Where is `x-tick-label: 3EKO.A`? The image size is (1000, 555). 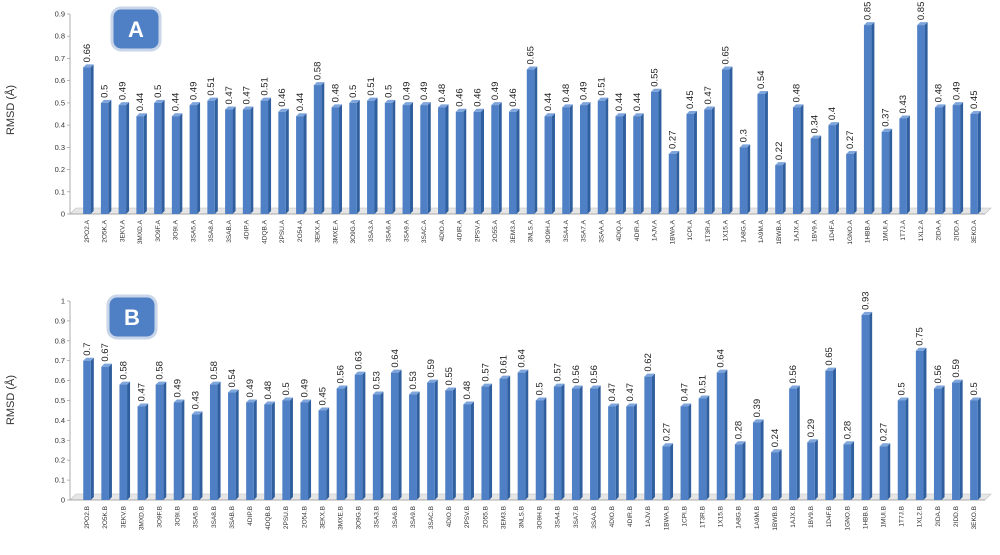 x-tick-label: 3EKO.A is located at coordinates (974, 231).